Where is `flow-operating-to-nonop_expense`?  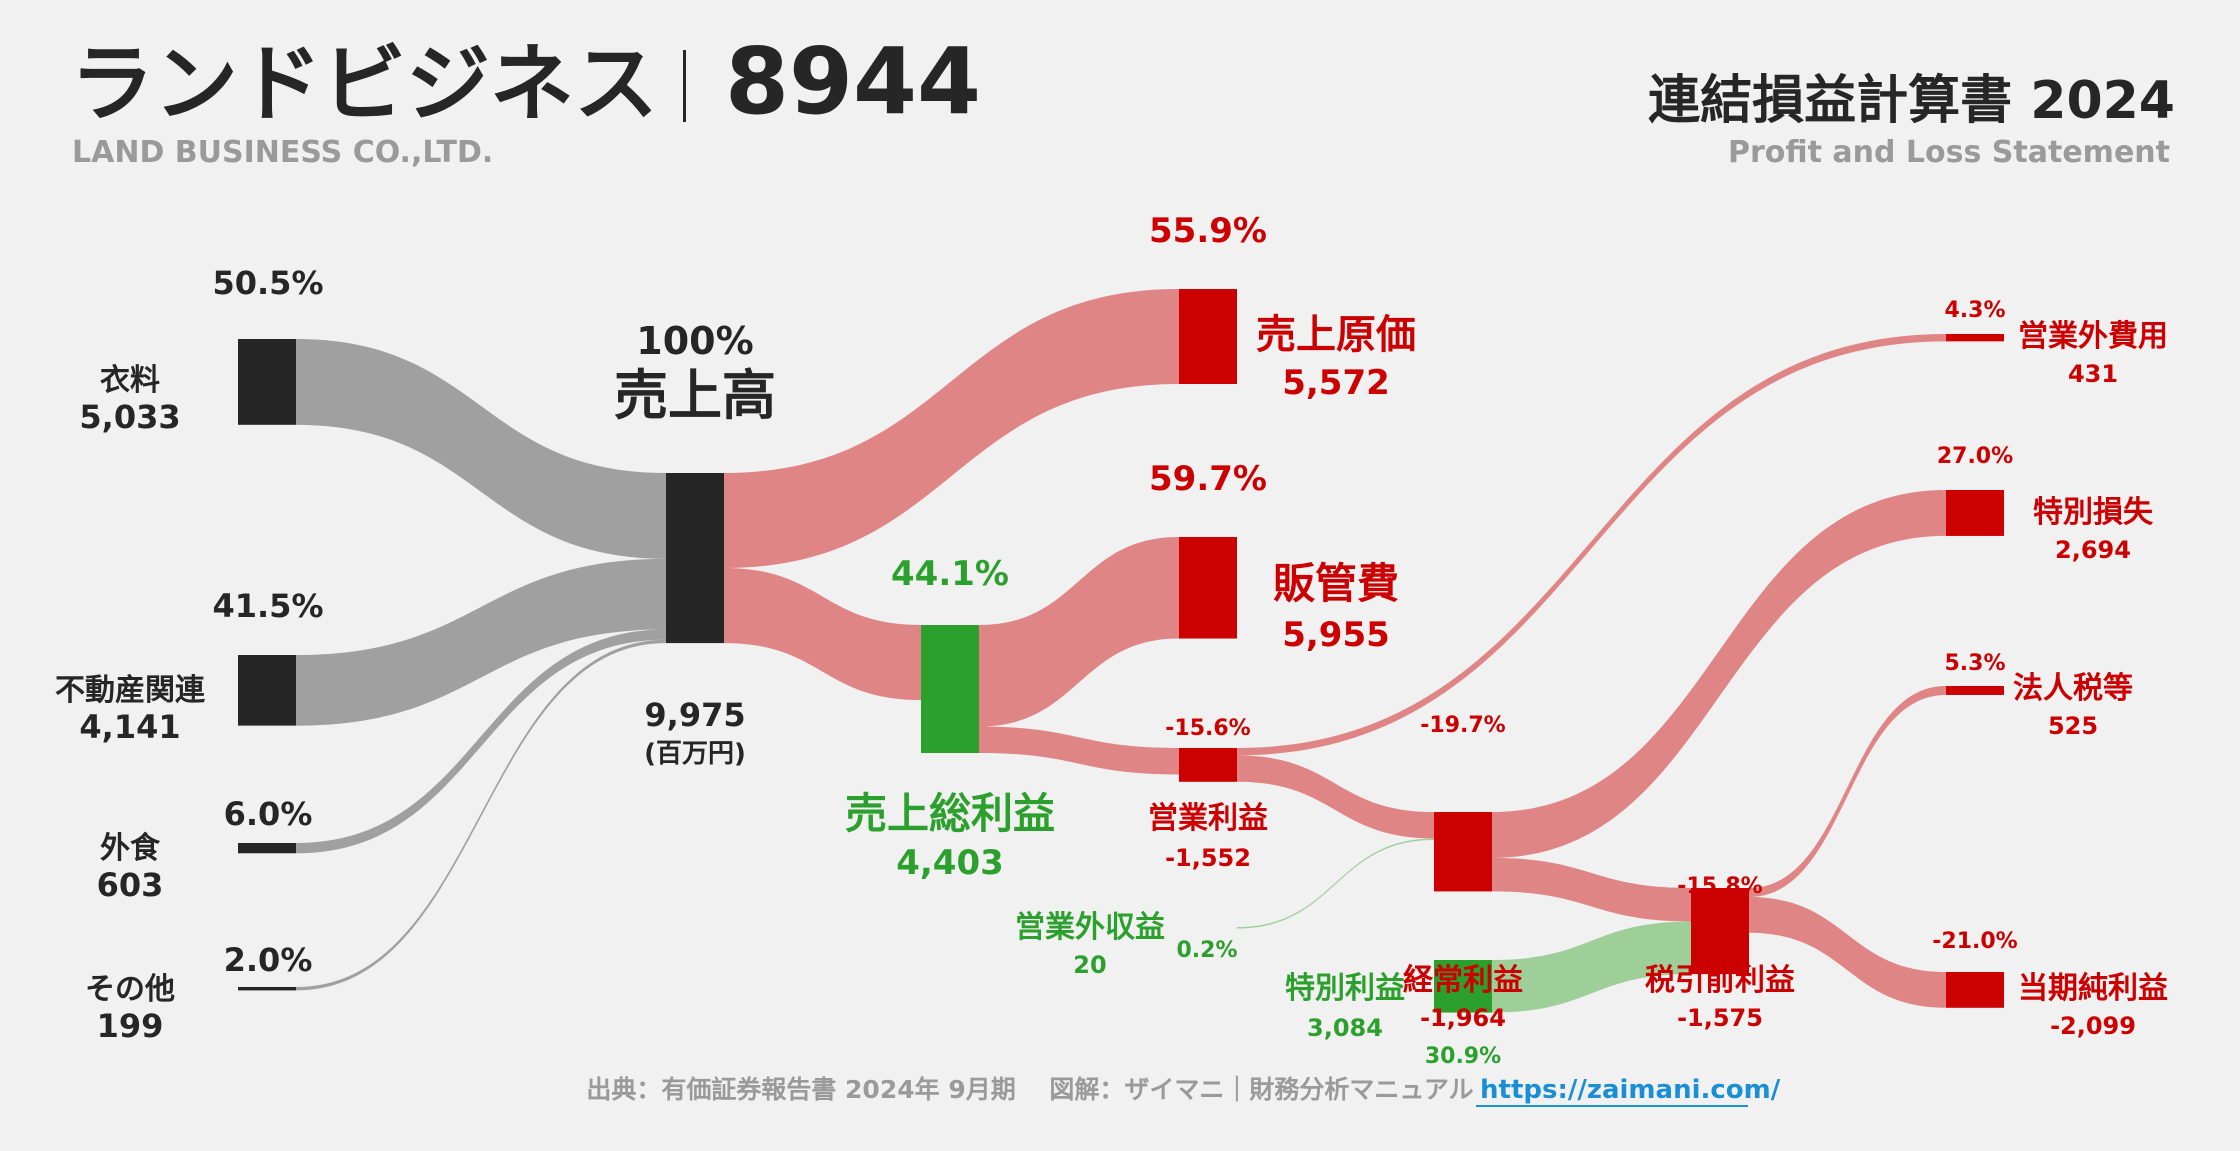
flow-operating-to-nonop_expense is located at coordinates (1591, 545).